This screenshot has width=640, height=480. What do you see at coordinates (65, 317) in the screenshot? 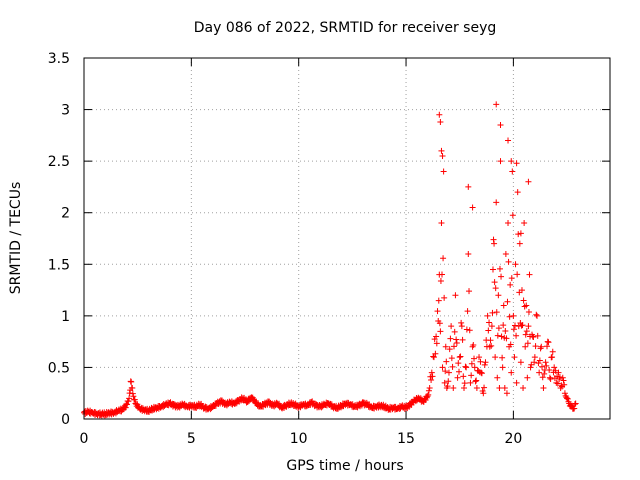
I see `y-tick-label: 1` at bounding box center [65, 317].